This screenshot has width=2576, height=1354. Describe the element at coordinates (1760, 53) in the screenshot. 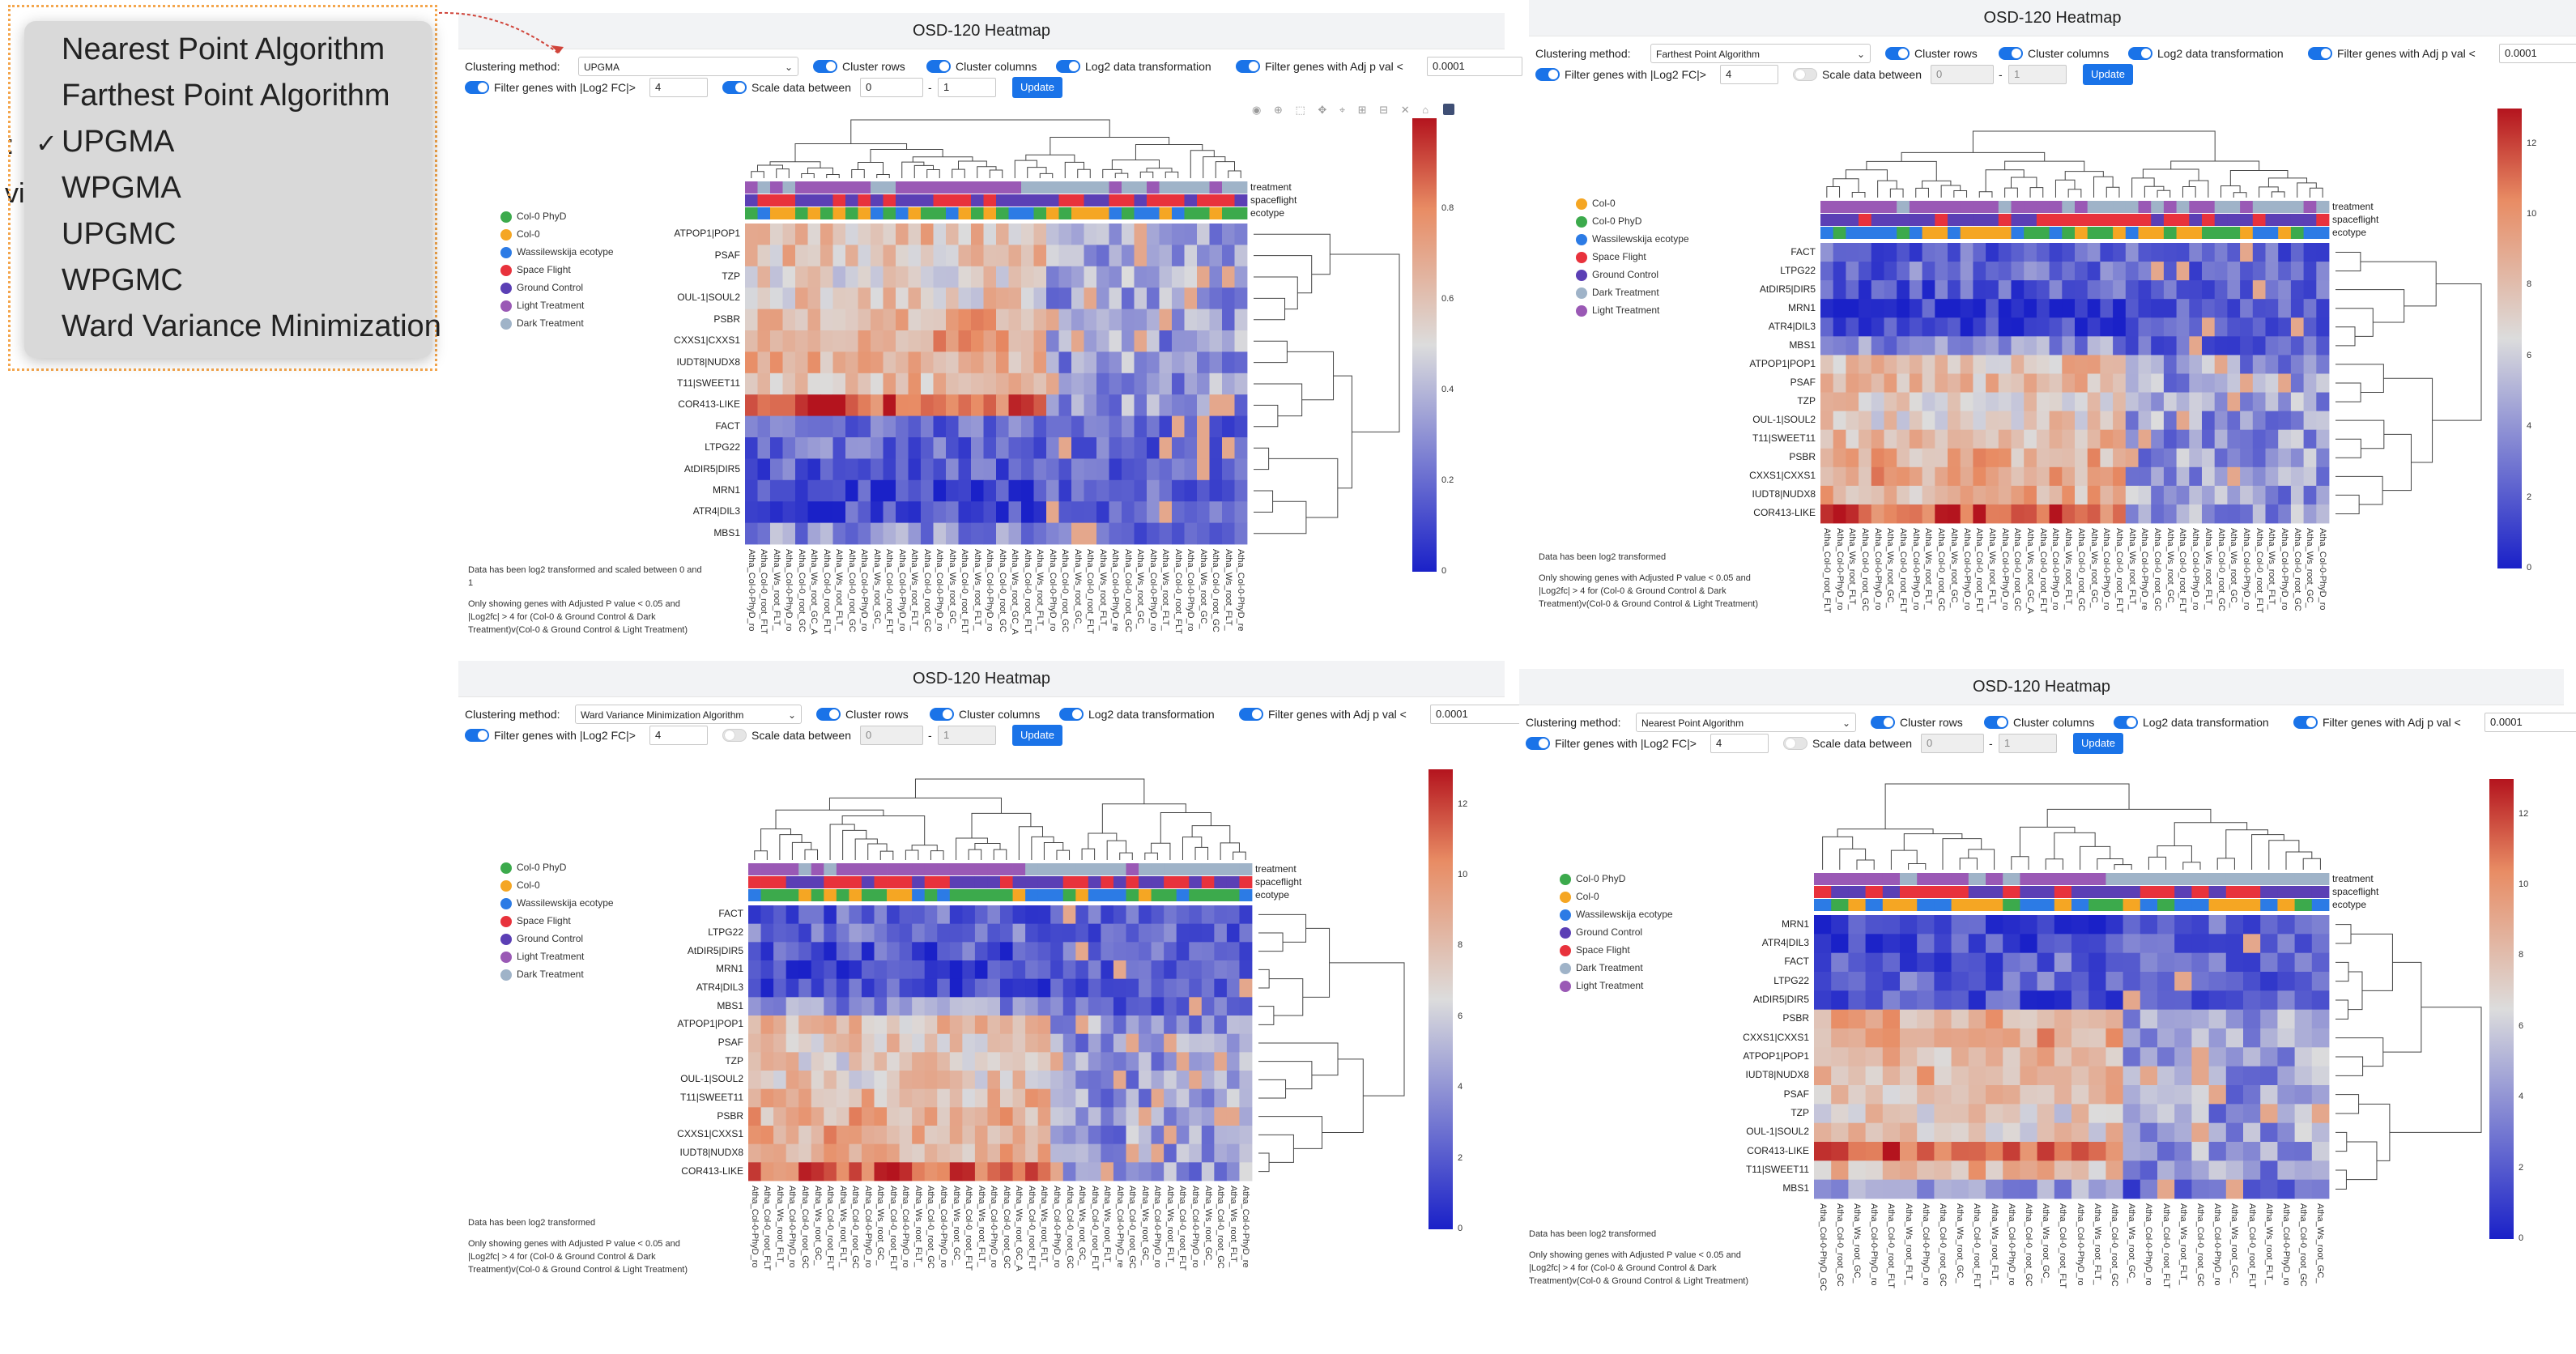

I see `clustering-method-select: Farthest Point Algorithm ⌄` at that location.